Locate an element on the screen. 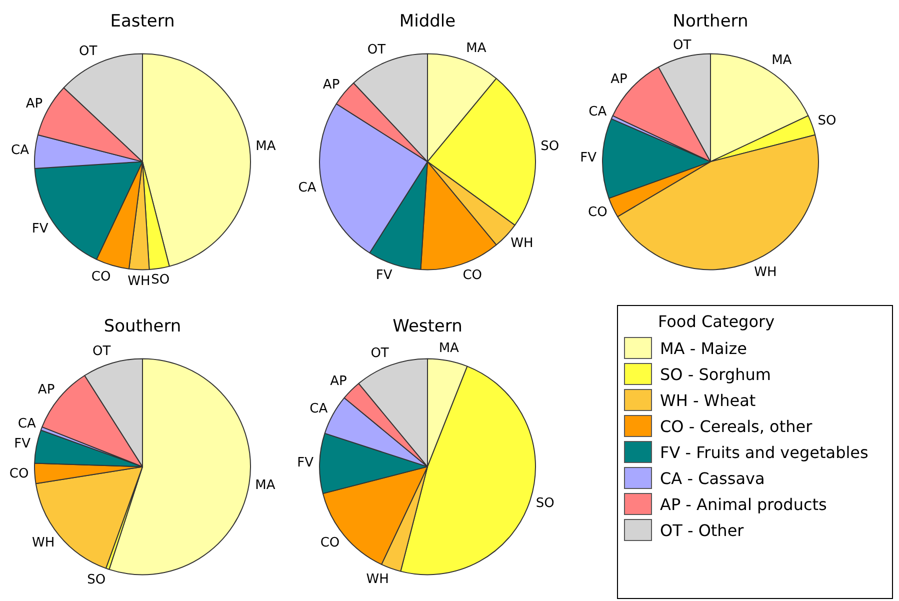 Image resolution: width=899 pixels, height=601 pixels. chart-title: Eastern is located at coordinates (142, 22).